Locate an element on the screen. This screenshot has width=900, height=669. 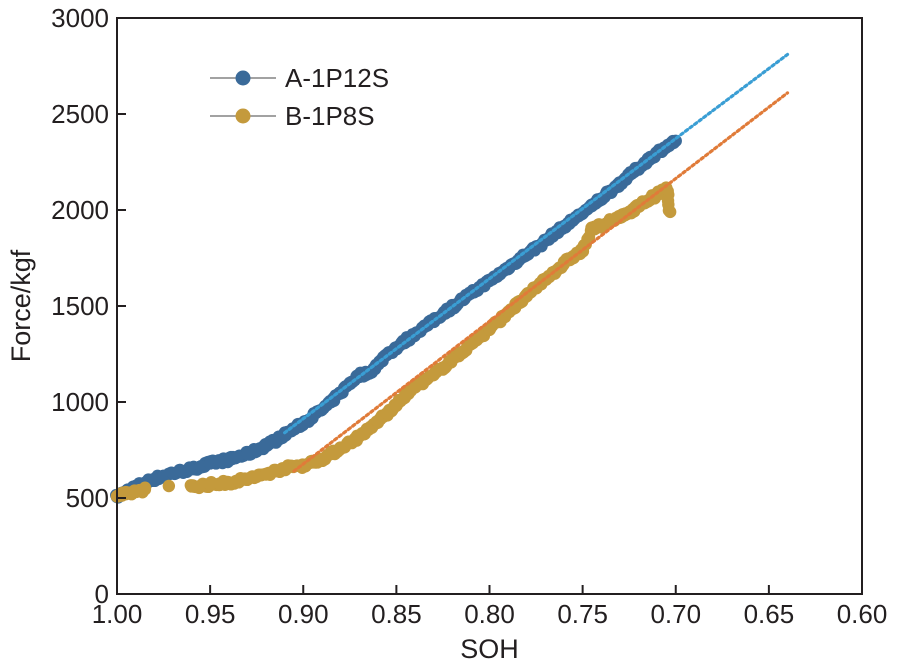
x-tick-label: 0.75 is located at coordinates (582, 614).